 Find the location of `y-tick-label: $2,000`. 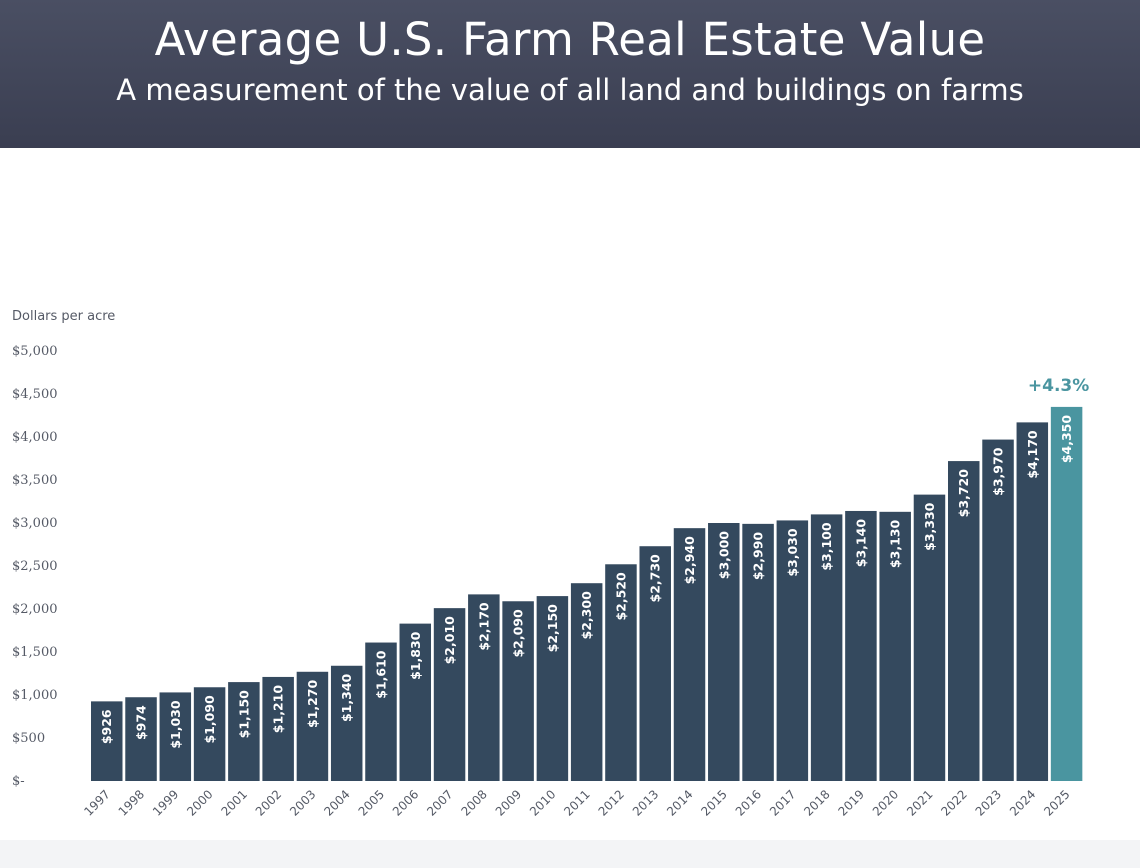

y-tick-label: $2,000 is located at coordinates (35, 609).